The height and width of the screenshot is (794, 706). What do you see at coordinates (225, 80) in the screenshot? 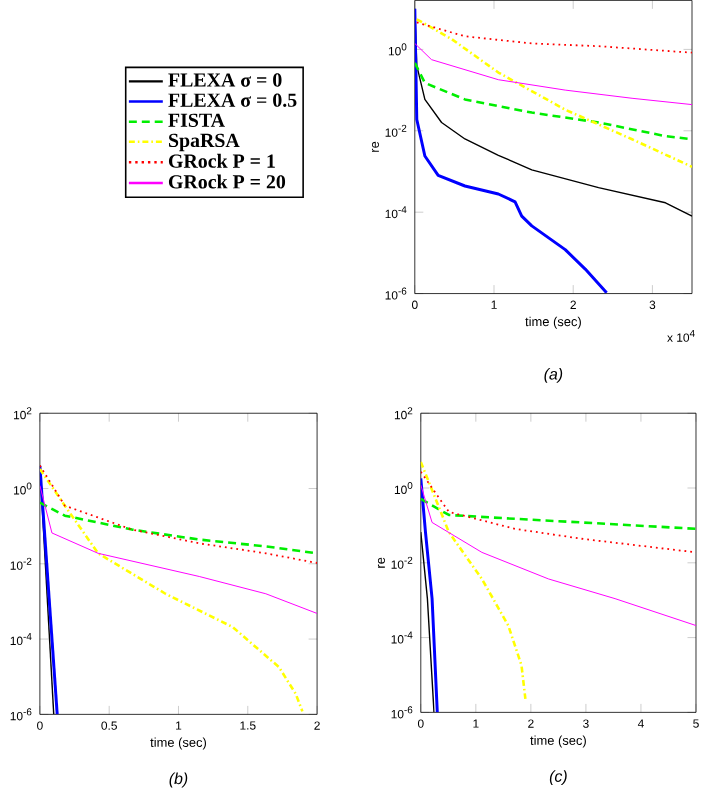
I see `legend-label: FLEXA σ = 0` at bounding box center [225, 80].